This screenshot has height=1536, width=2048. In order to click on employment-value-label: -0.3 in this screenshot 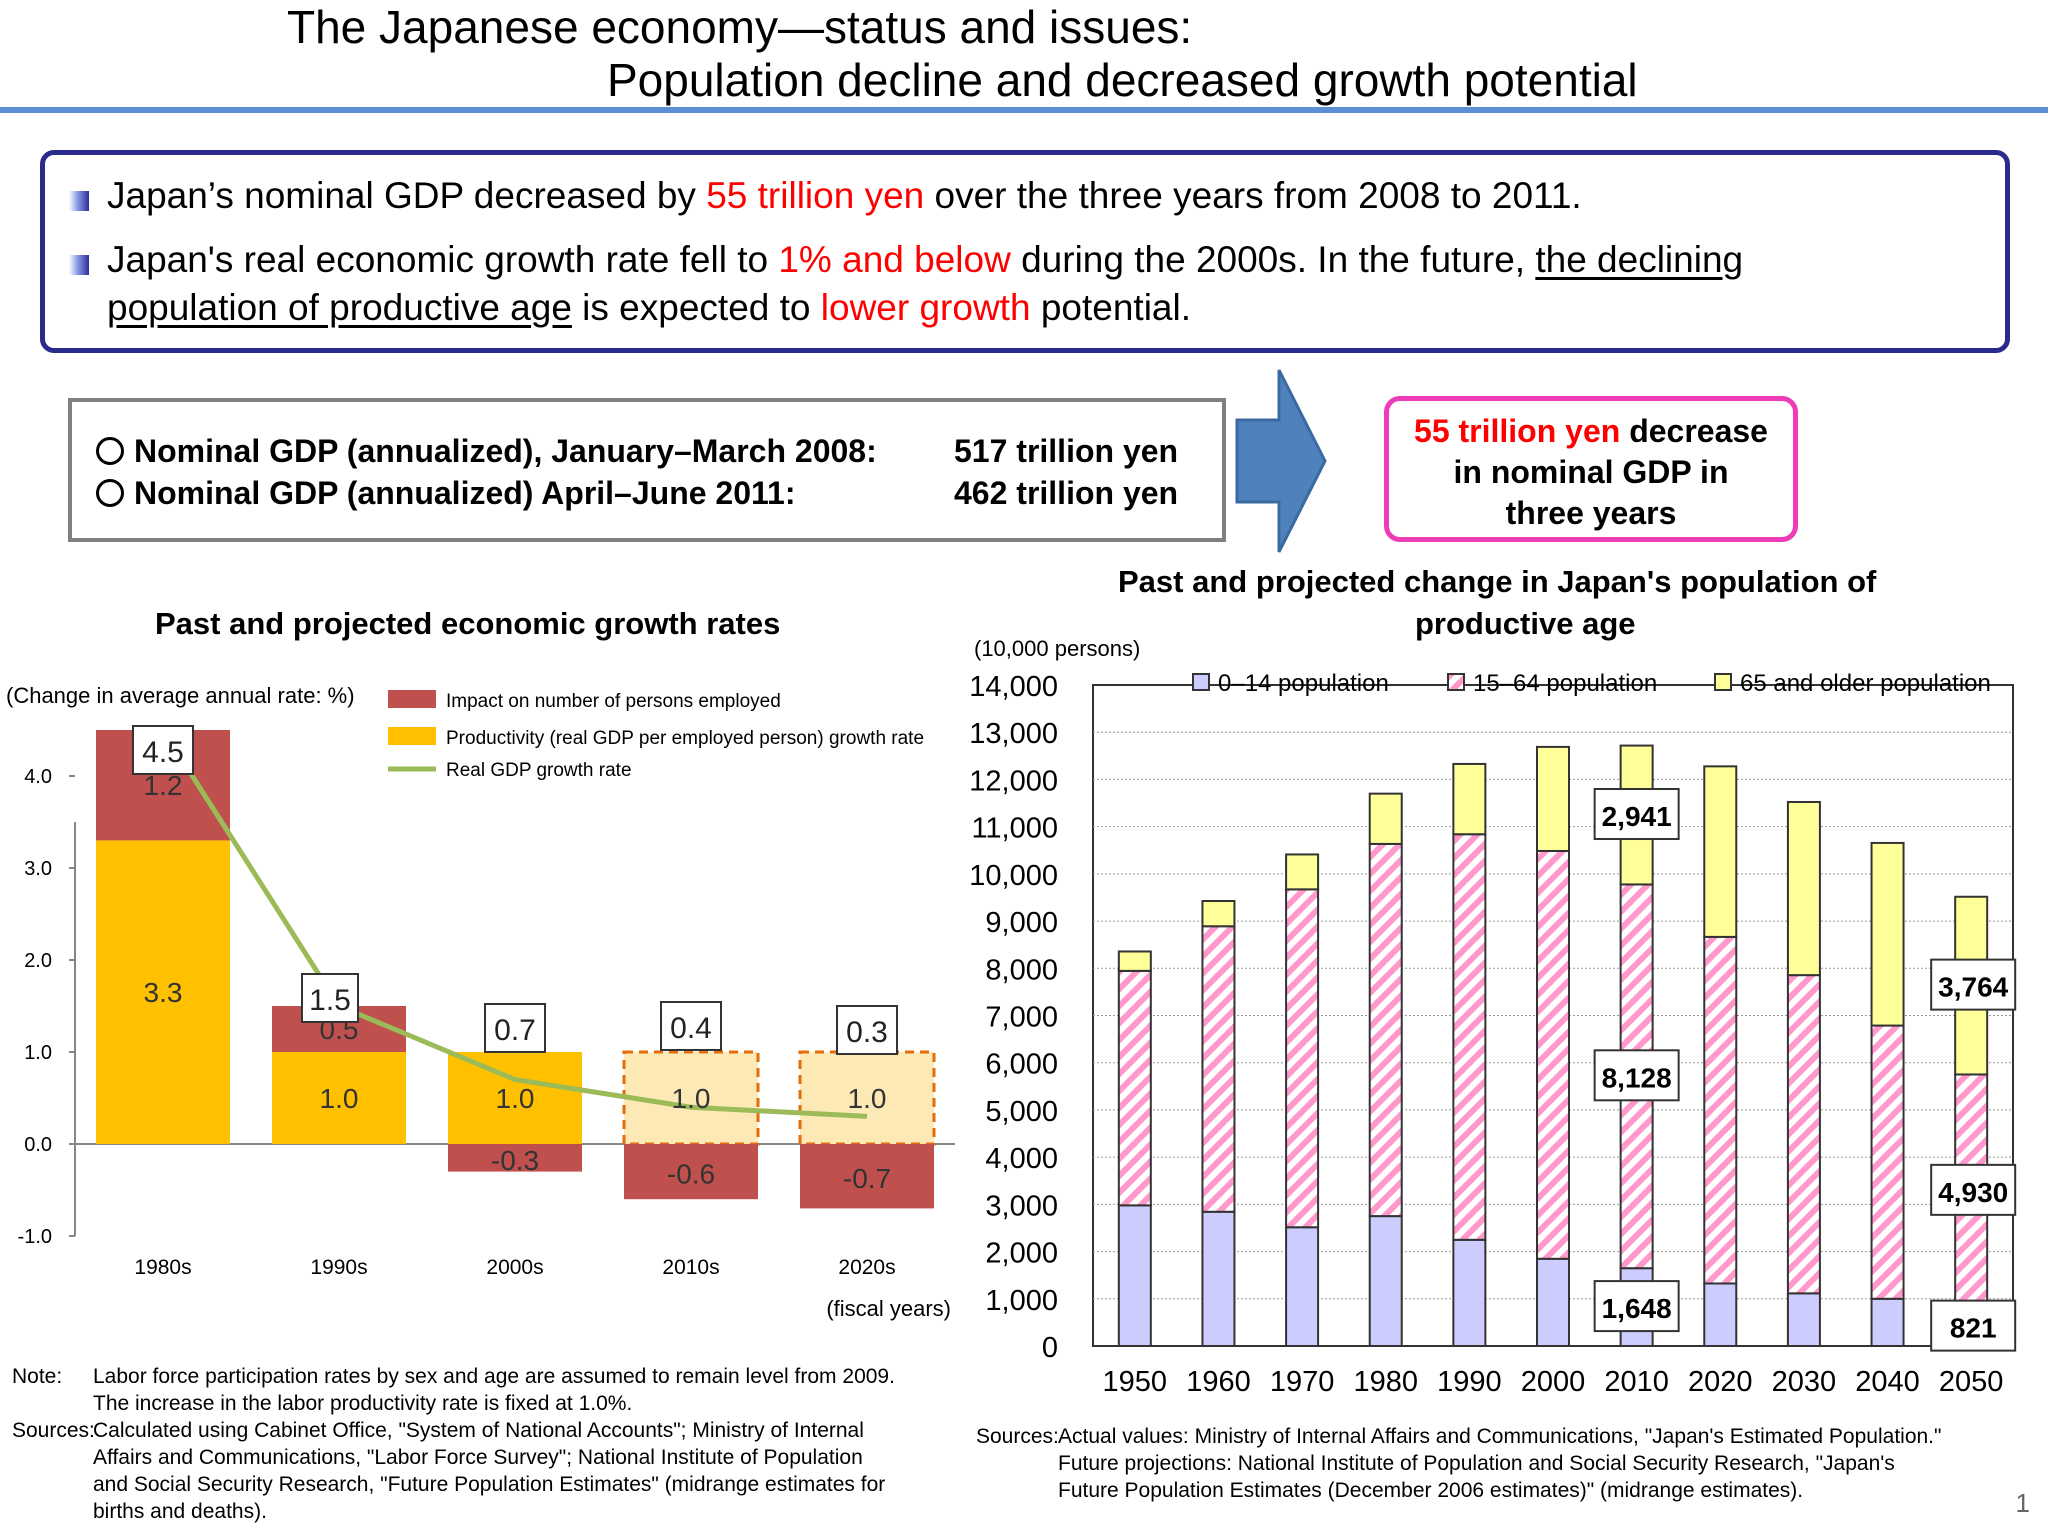, I will do `click(515, 1160)`.